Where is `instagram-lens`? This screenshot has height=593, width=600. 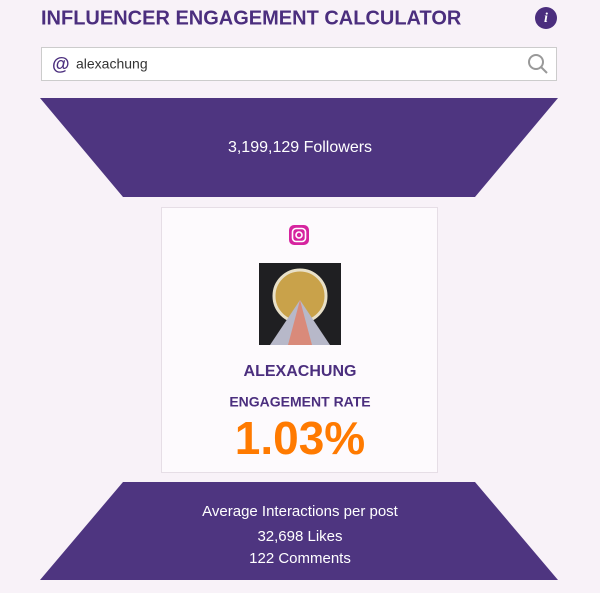
instagram-lens is located at coordinates (299, 235).